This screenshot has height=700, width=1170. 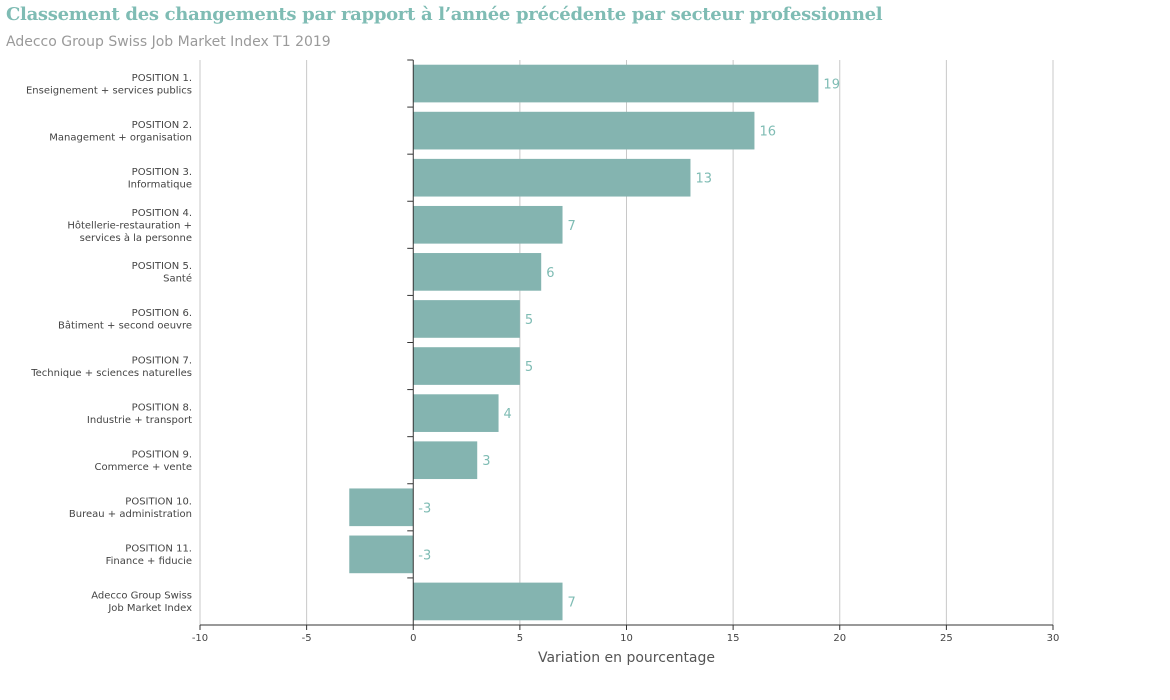 What do you see at coordinates (831, 85) in the screenshot?
I see `data-label: 19` at bounding box center [831, 85].